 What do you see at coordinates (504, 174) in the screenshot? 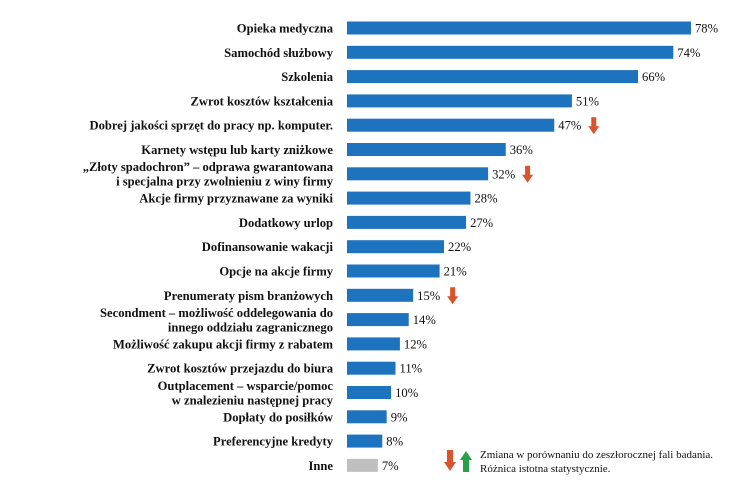
I see `value-label: 32%` at bounding box center [504, 174].